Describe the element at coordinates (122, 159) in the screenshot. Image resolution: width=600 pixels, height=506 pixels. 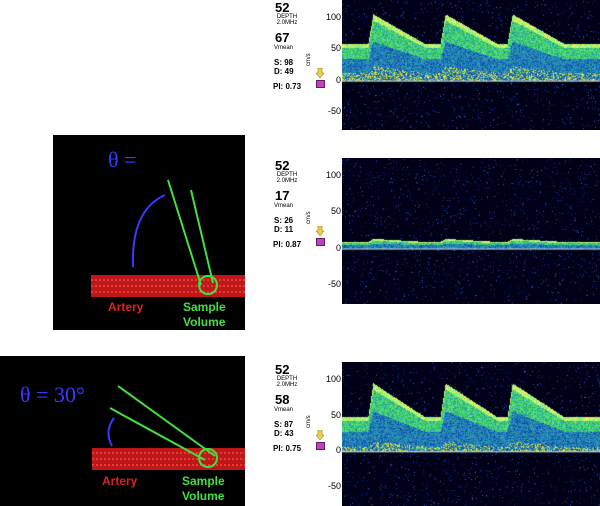
I see `theta-label: θ =` at that location.